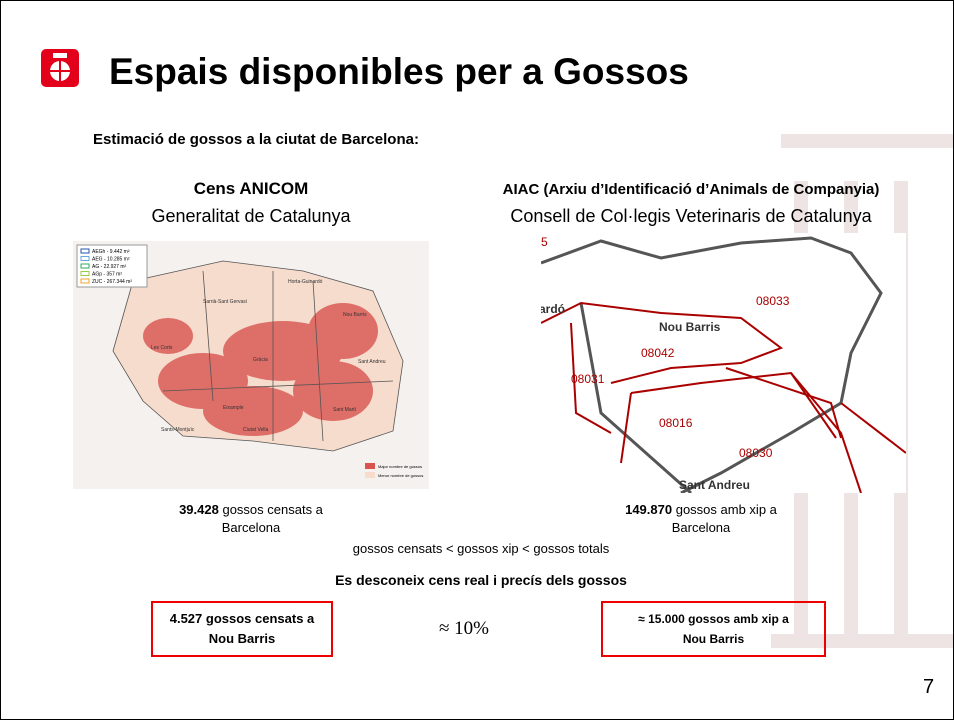 This screenshot has height=720, width=954. I want to click on left-source: Generalitat de Catalunya, so click(251, 216).